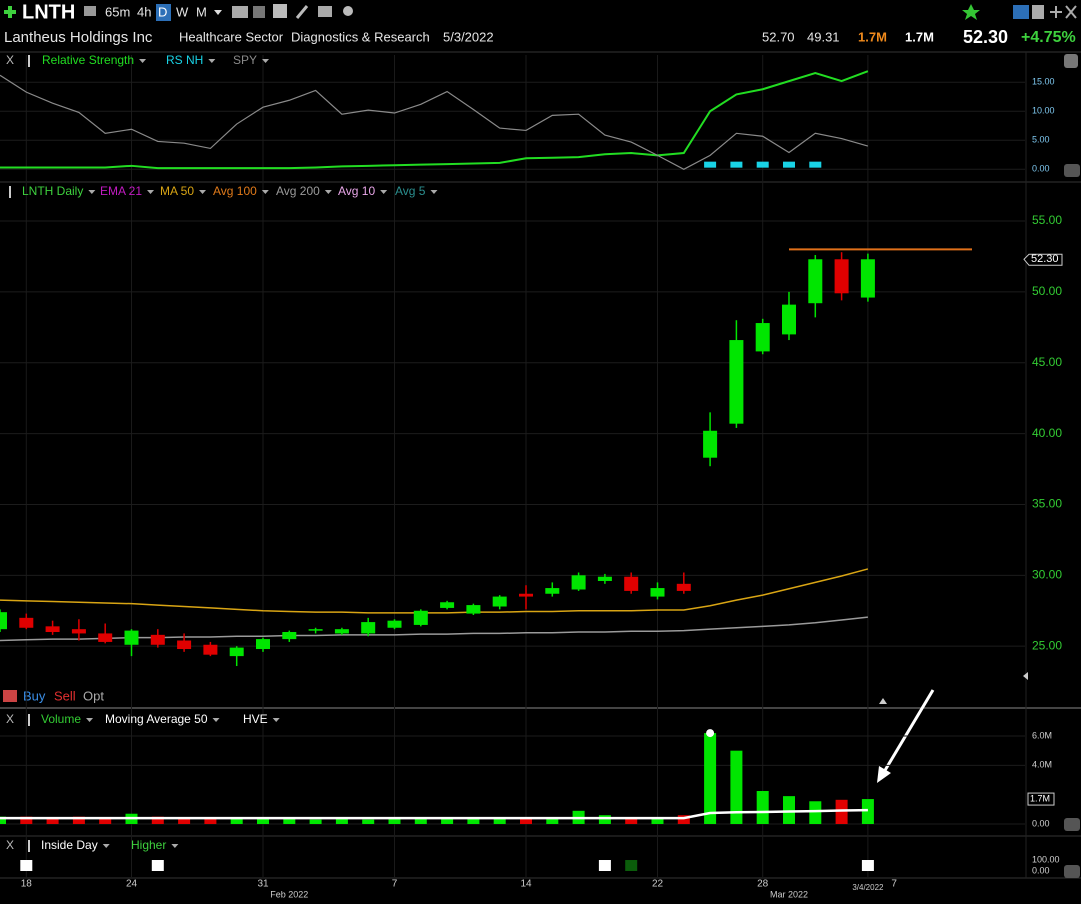  I want to click on sound-icon, so click(90, 11).